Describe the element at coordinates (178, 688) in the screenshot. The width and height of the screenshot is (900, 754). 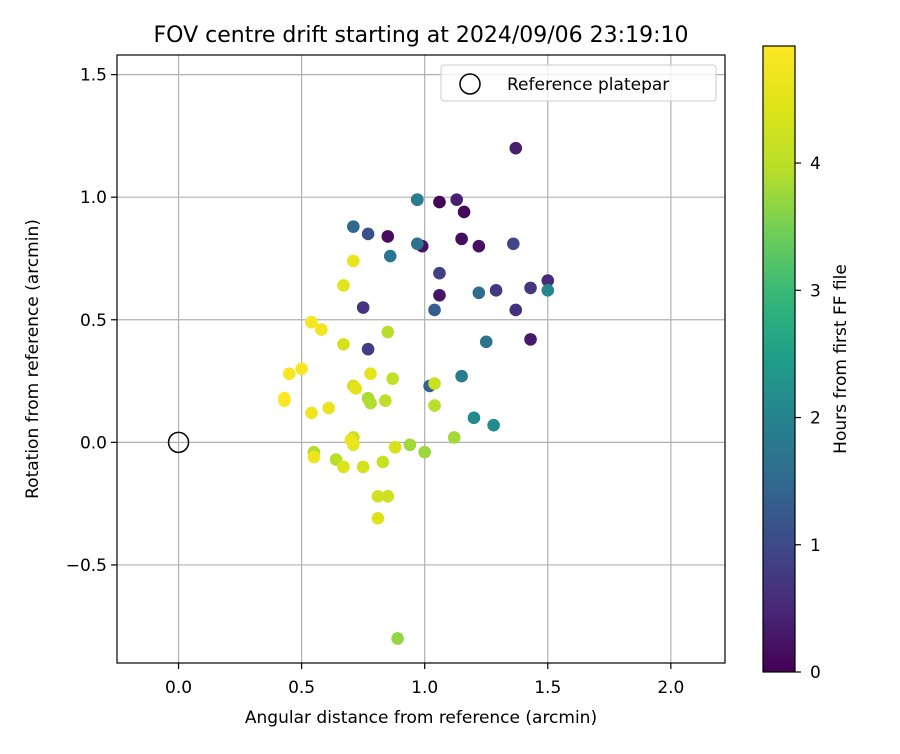
I see `x-tick-label: 0.0` at that location.